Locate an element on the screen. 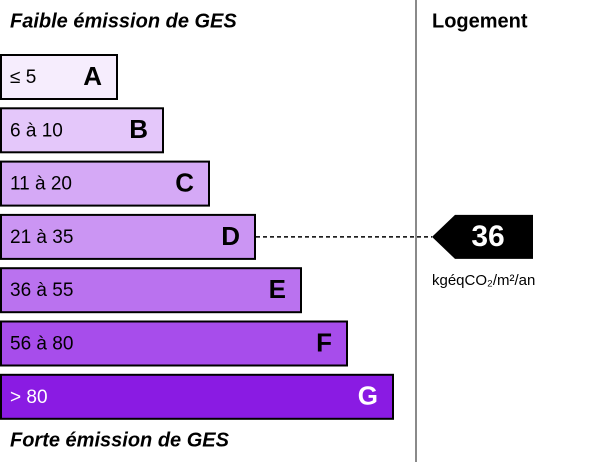 The image size is (600, 462). class-range: 11 à 20 is located at coordinates (41, 184).